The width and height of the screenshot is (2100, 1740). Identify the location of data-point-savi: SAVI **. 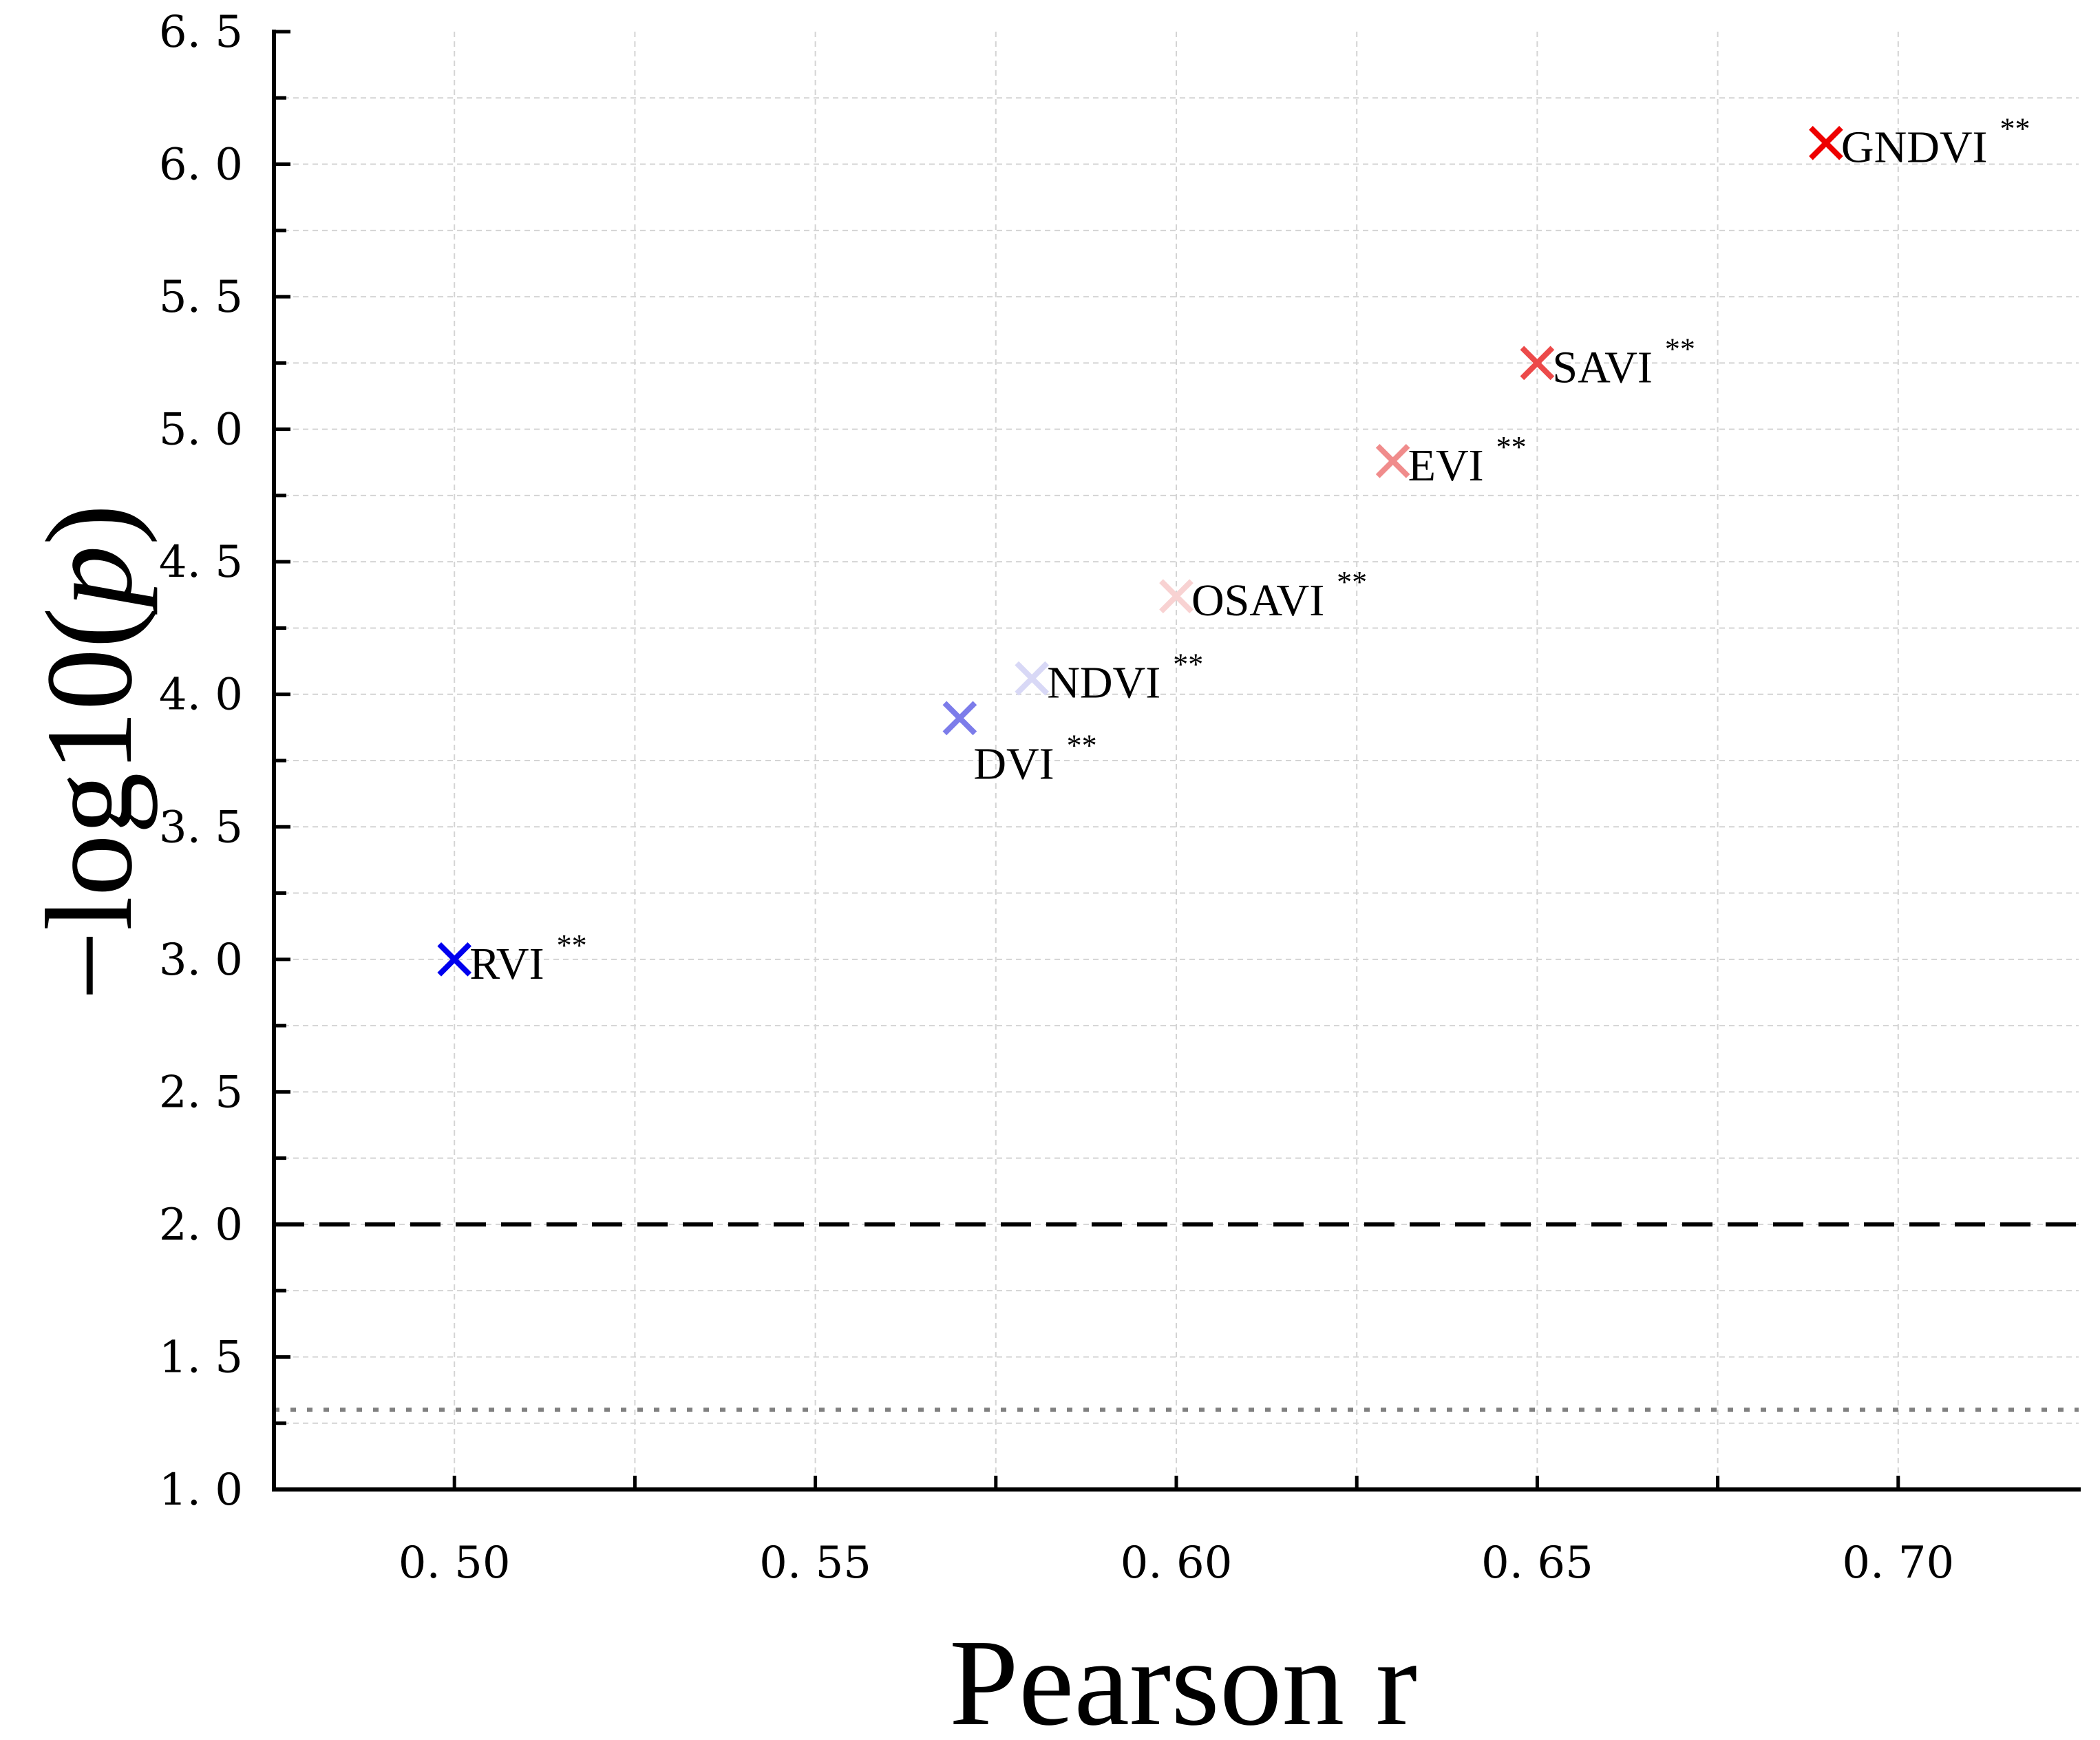
(1607, 362).